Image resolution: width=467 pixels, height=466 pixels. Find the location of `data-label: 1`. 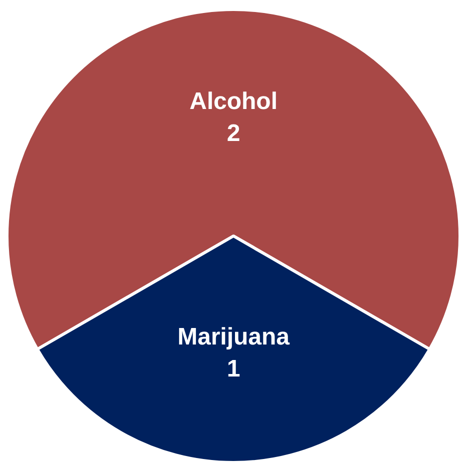

data-label: 1 is located at coordinates (233, 368).